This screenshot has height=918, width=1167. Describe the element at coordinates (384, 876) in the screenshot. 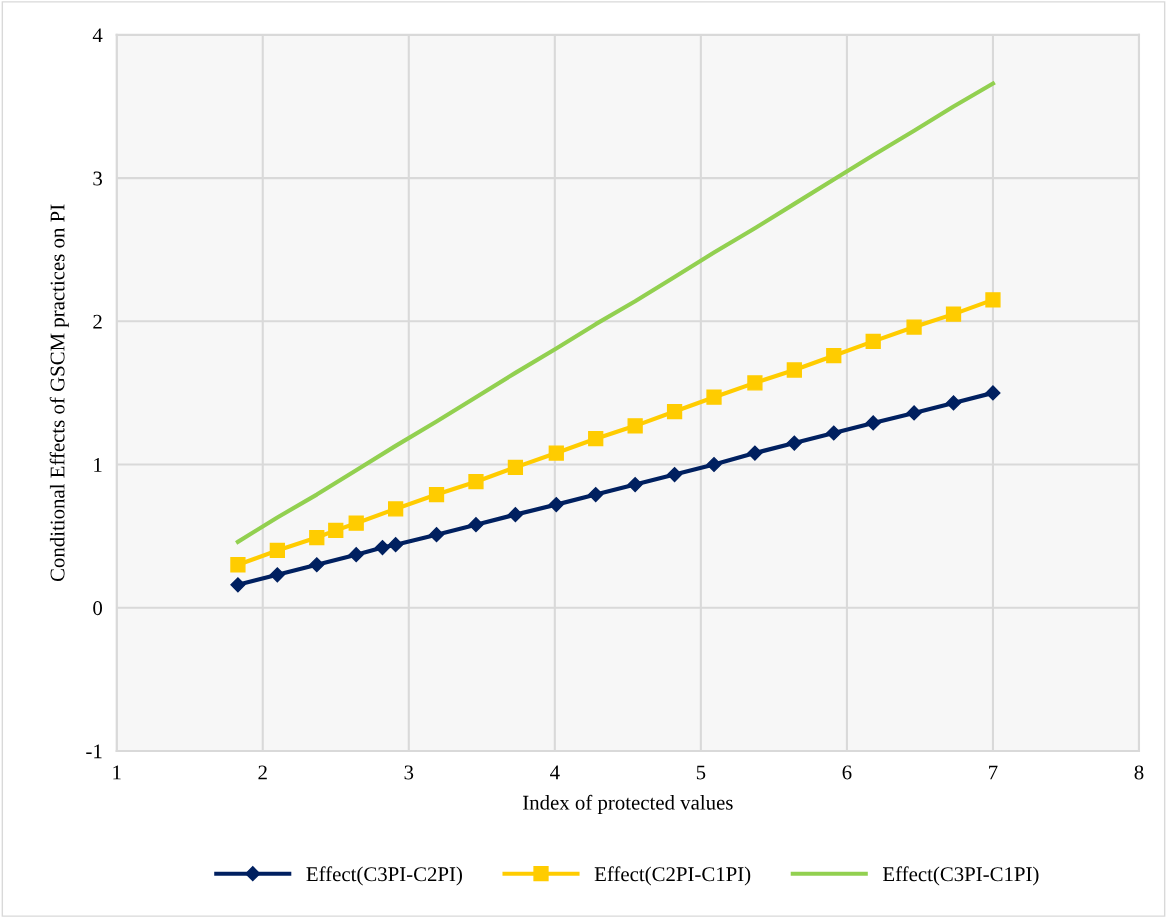

I see `legend-label: Effect(C3PI-C2PI)` at that location.